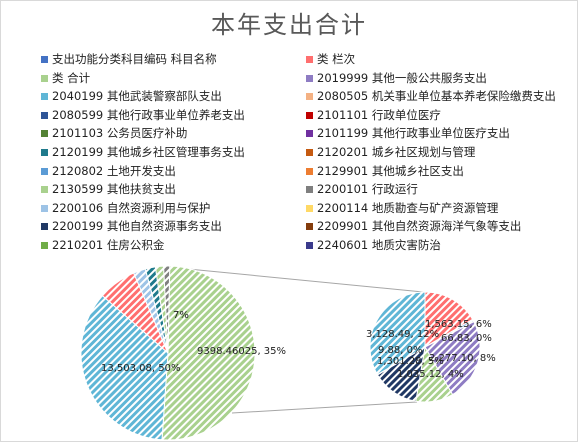 This screenshot has width=578, height=442. Describe the element at coordinates (400, 350) in the screenshot. I see `data-label: 9.88, 0%` at that location.